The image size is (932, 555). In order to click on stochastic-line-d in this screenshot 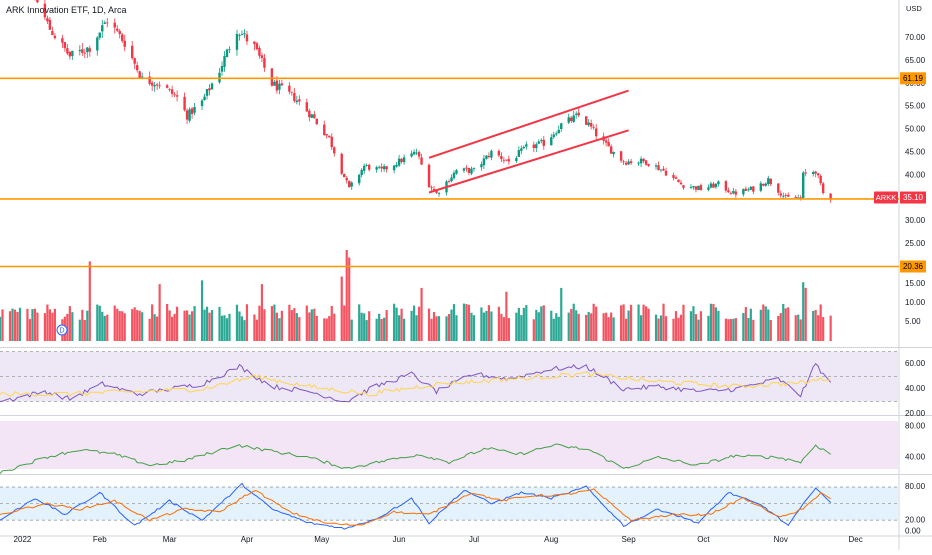, I will do `click(415, 507)`.